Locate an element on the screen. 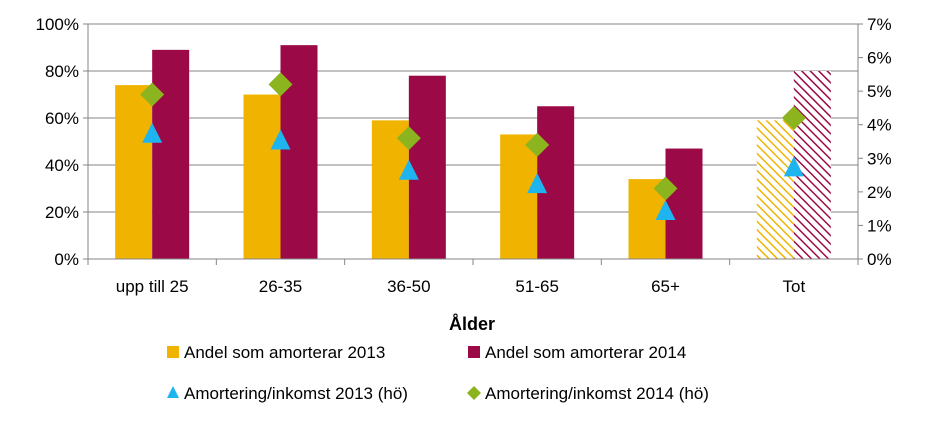  x-axis-tick-label: 36-50 is located at coordinates (408, 286).